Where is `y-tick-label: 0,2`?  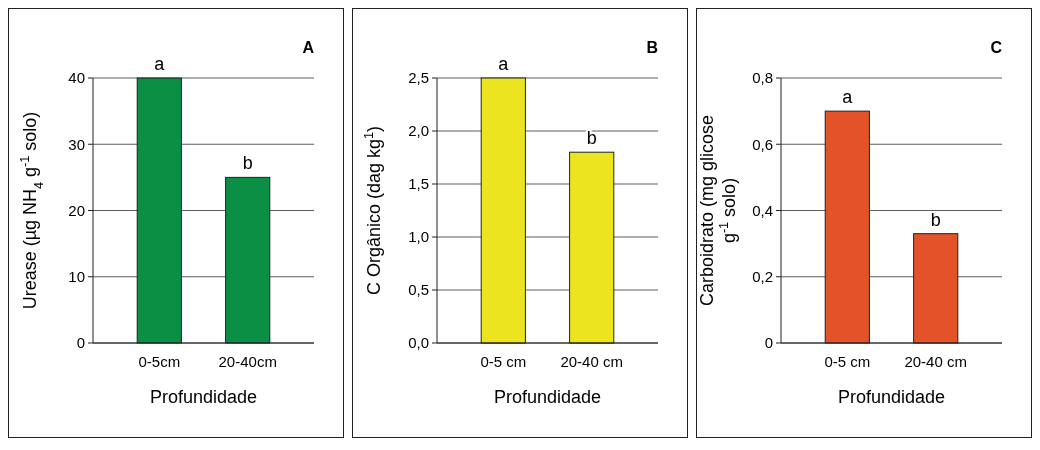 y-tick-label: 0,2 is located at coordinates (762, 276).